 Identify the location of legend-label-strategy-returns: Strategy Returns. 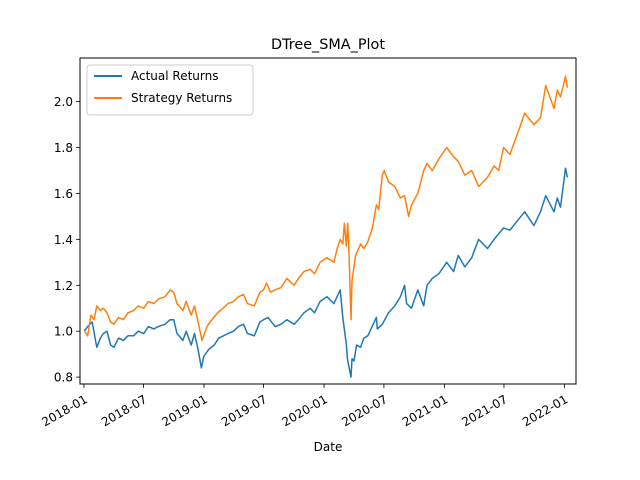
(181, 98).